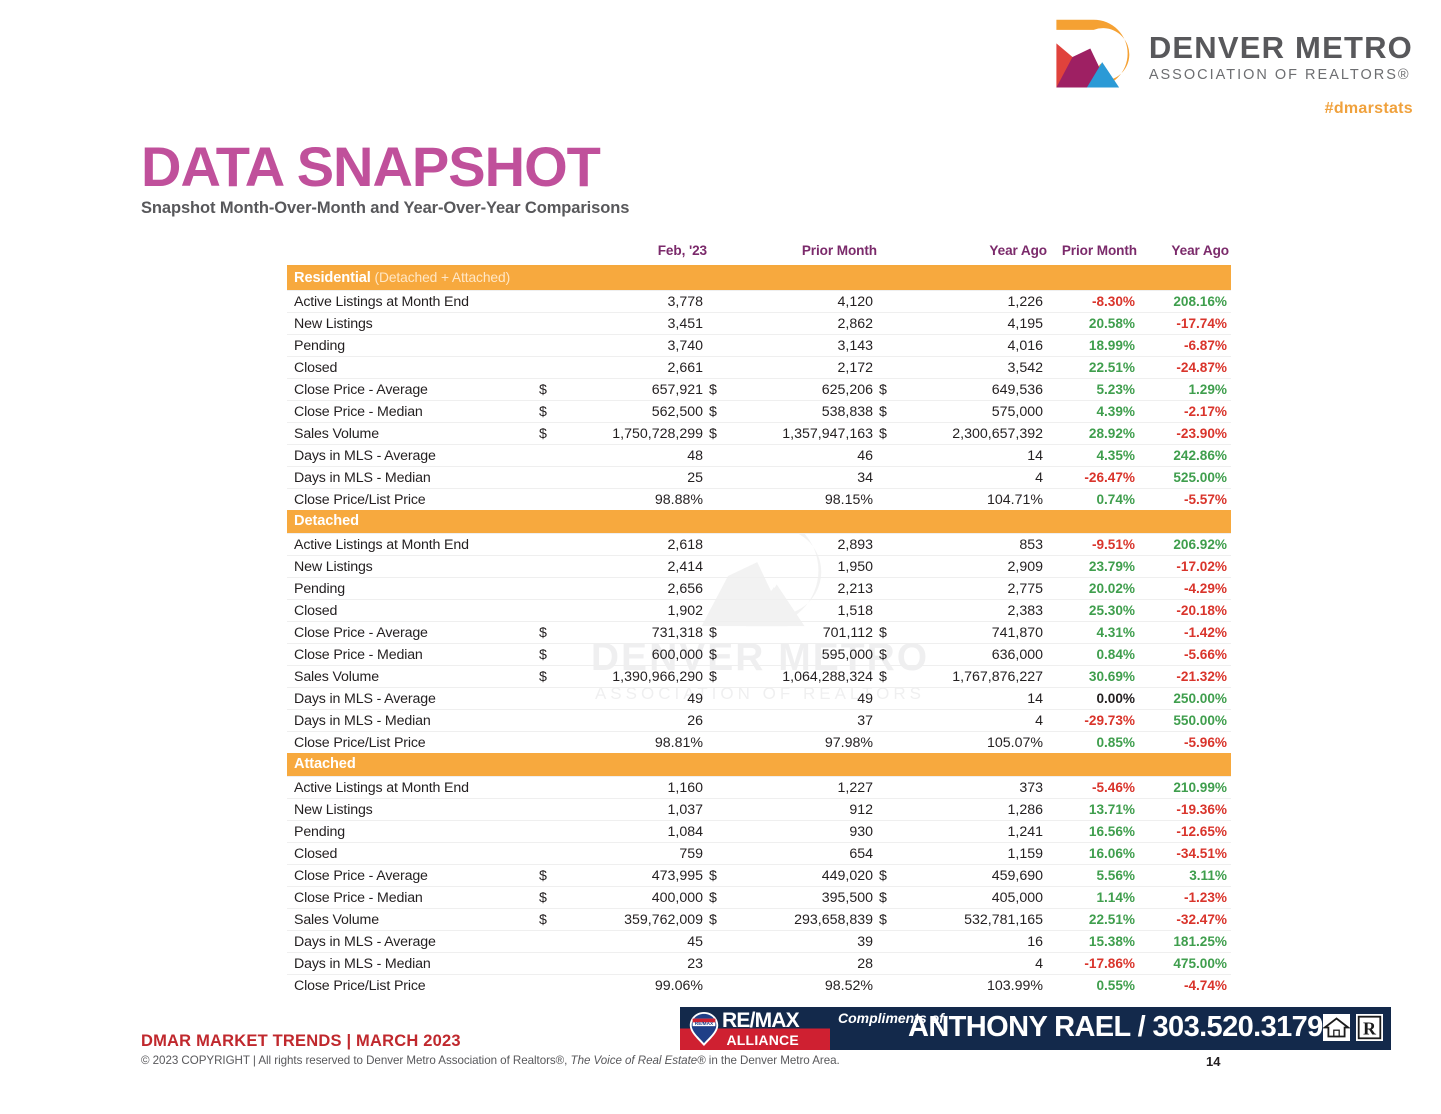  What do you see at coordinates (633, 389) in the screenshot?
I see `value-current: 657,921` at bounding box center [633, 389].